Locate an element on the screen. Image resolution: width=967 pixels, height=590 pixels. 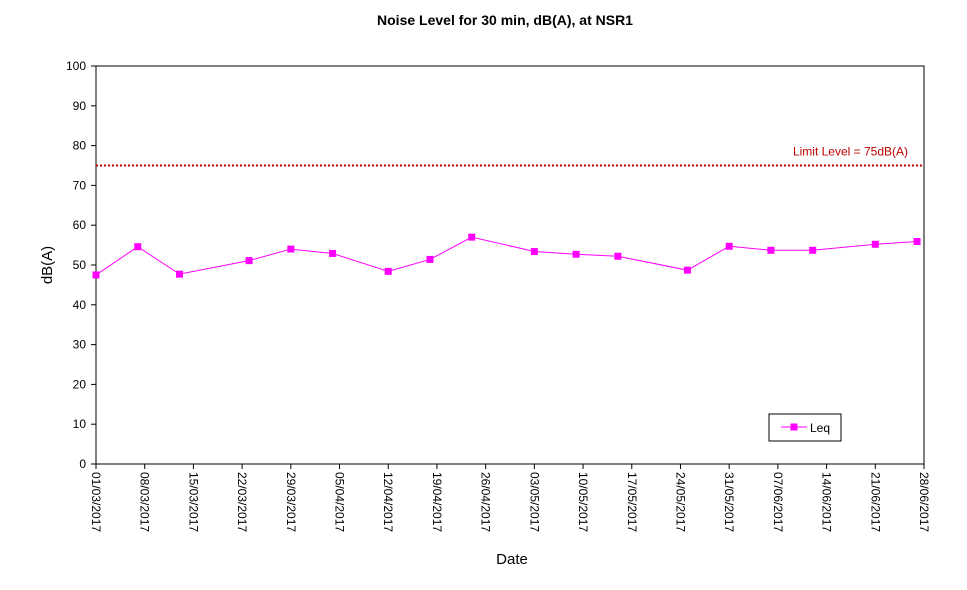
x-tick-label: 21/06/2017 is located at coordinates (875, 502).